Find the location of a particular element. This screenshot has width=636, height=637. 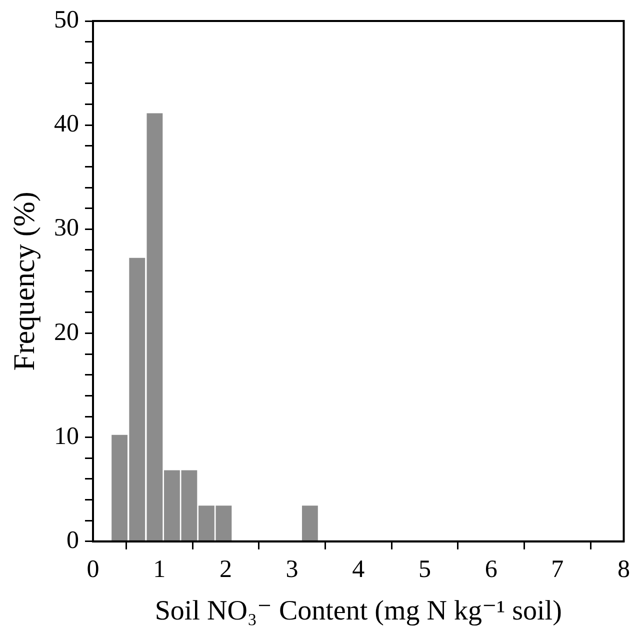

x-tick-label: 4 is located at coordinates (359, 569).